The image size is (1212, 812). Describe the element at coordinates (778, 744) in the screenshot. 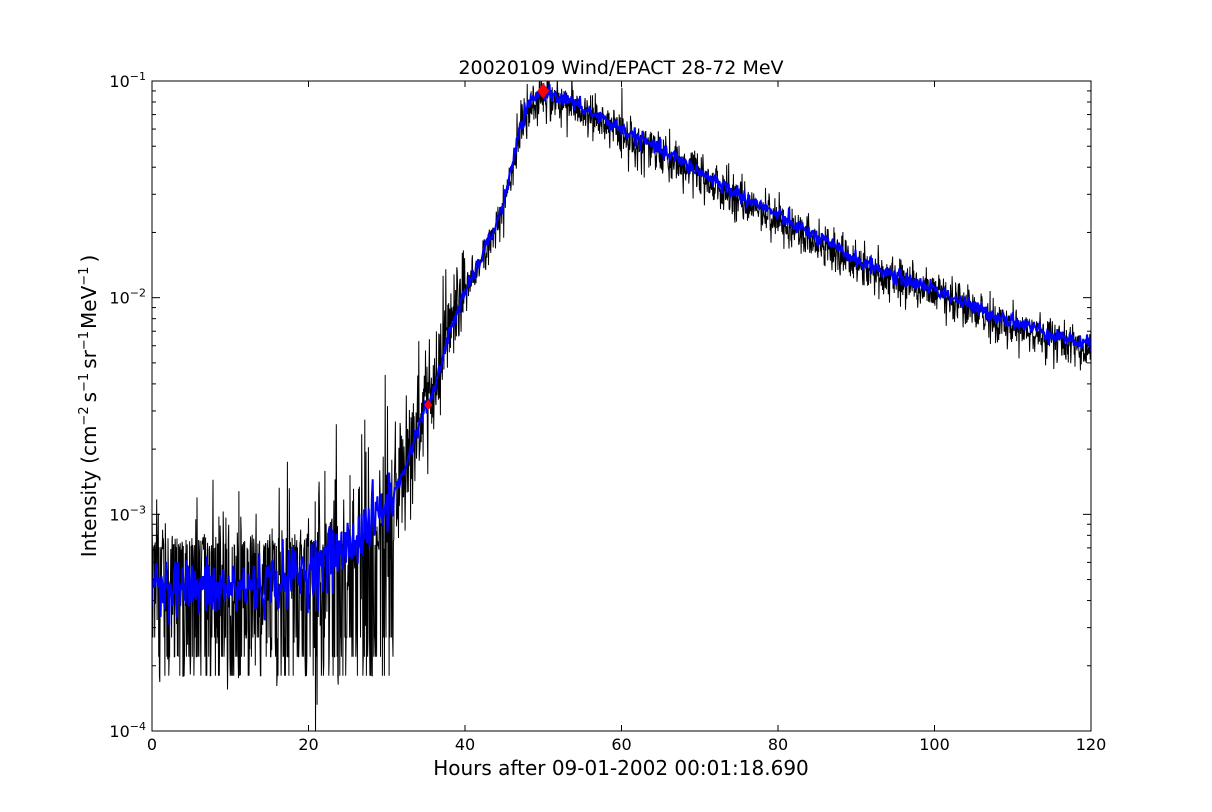

I see `x-tick-label: 80` at that location.